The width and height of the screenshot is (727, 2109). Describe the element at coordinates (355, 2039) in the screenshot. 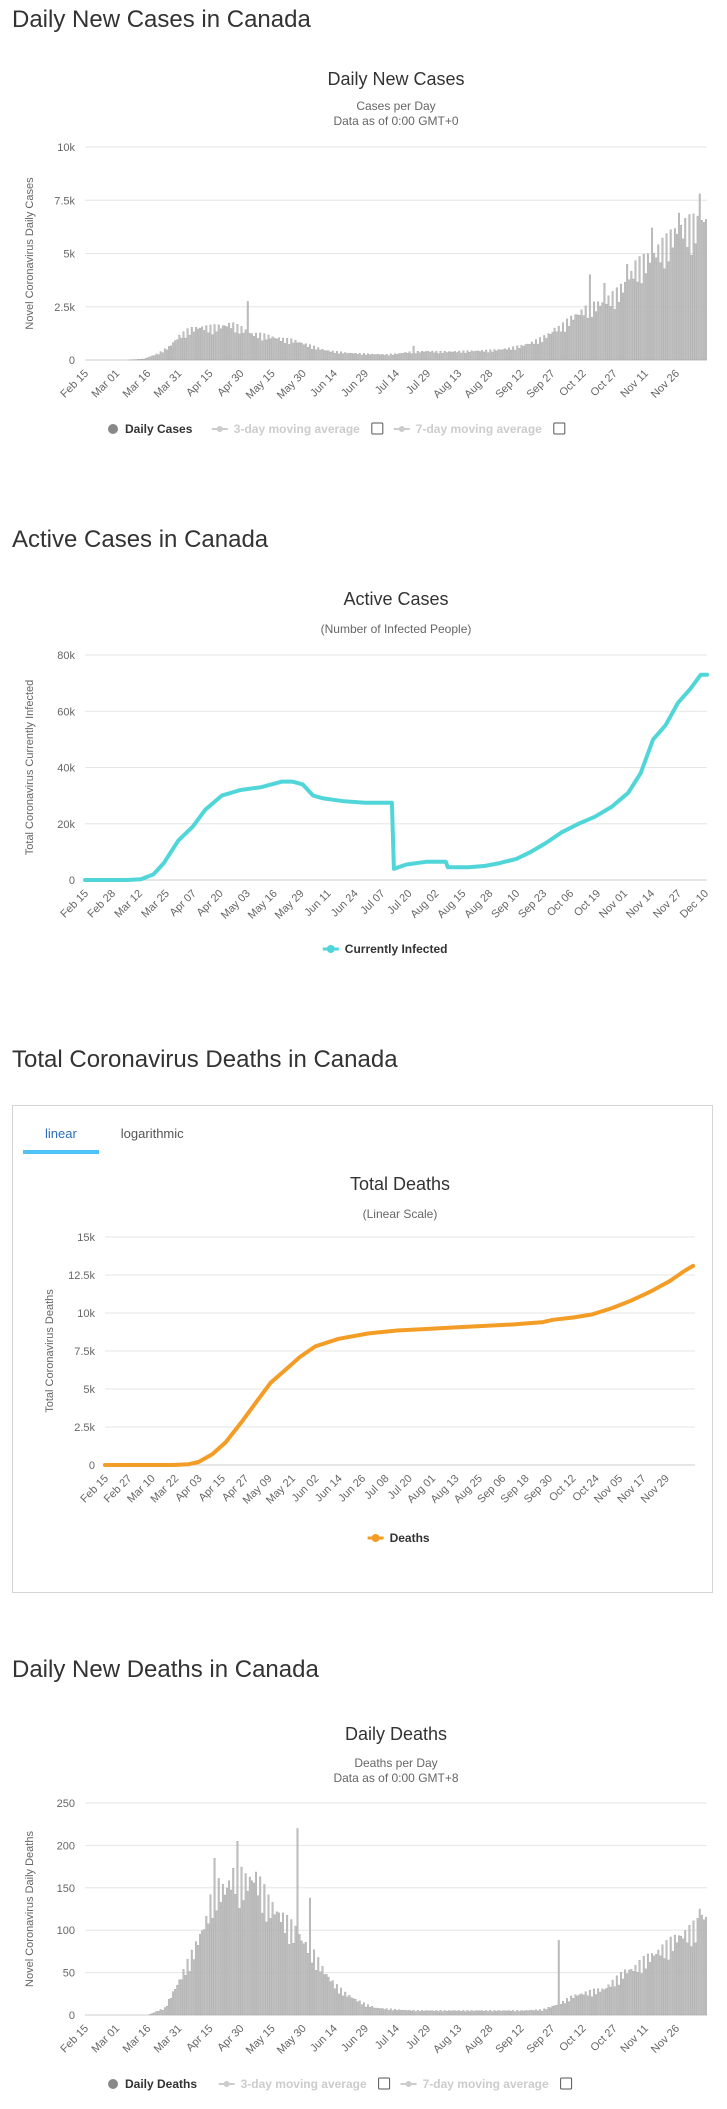

I see `x-tick-label: Jun 29` at that location.